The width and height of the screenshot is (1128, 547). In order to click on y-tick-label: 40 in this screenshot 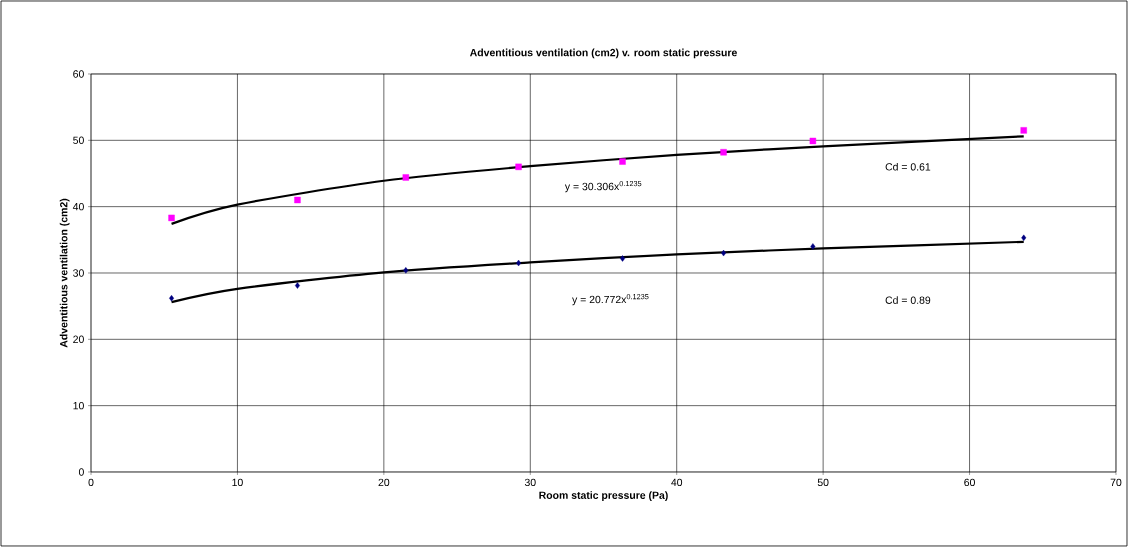, I will do `click(78, 206)`.